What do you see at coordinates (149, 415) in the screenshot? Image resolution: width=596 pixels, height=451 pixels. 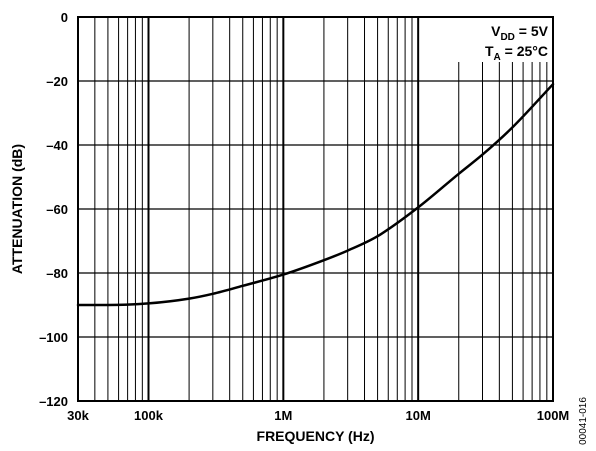 I see `x-tick-label: 100k` at bounding box center [149, 415].